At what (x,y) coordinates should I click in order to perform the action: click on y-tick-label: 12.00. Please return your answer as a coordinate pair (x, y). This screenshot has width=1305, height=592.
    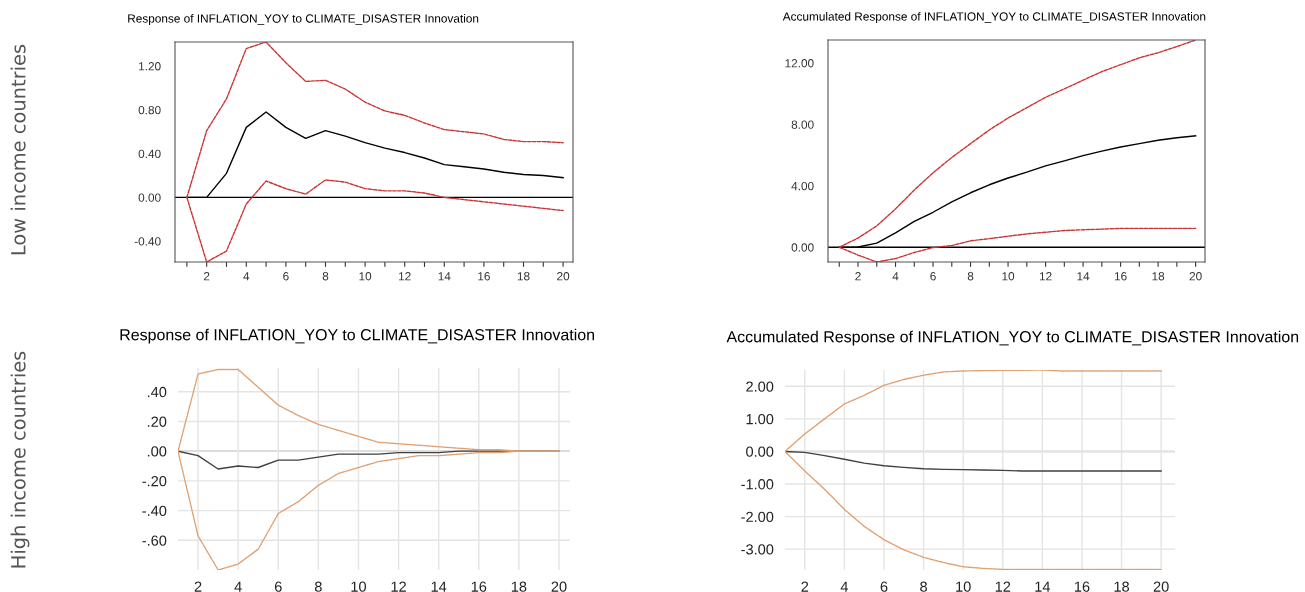
    Looking at the image, I should click on (799, 63).